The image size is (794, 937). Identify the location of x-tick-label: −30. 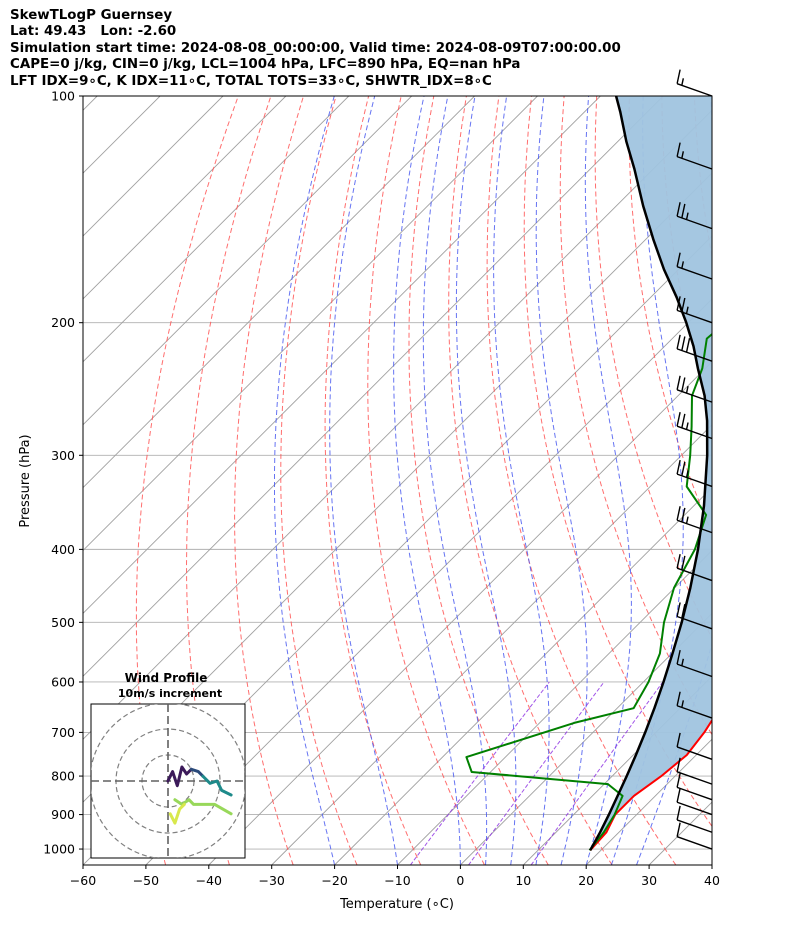
(272, 880).